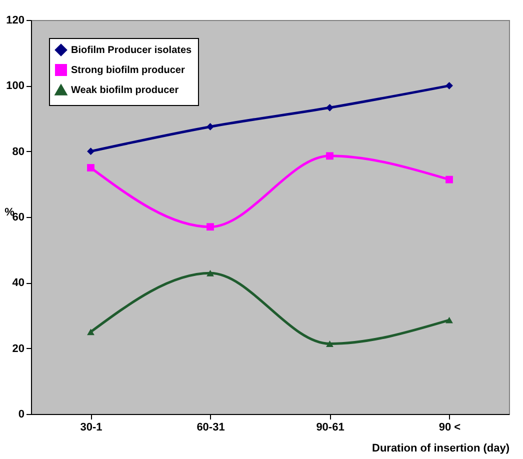 The width and height of the screenshot is (523, 459). What do you see at coordinates (131, 50) in the screenshot?
I see `legend-label: Biofilm Producer isolates` at bounding box center [131, 50].